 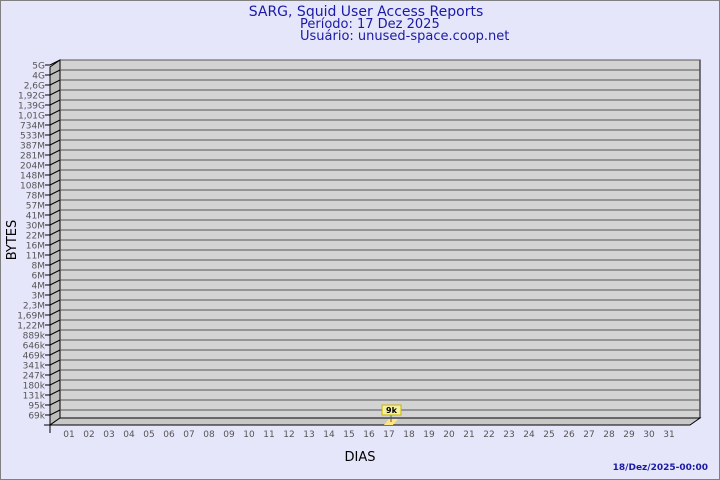 I want to click on x-tick-label: 02, so click(x=88, y=435).